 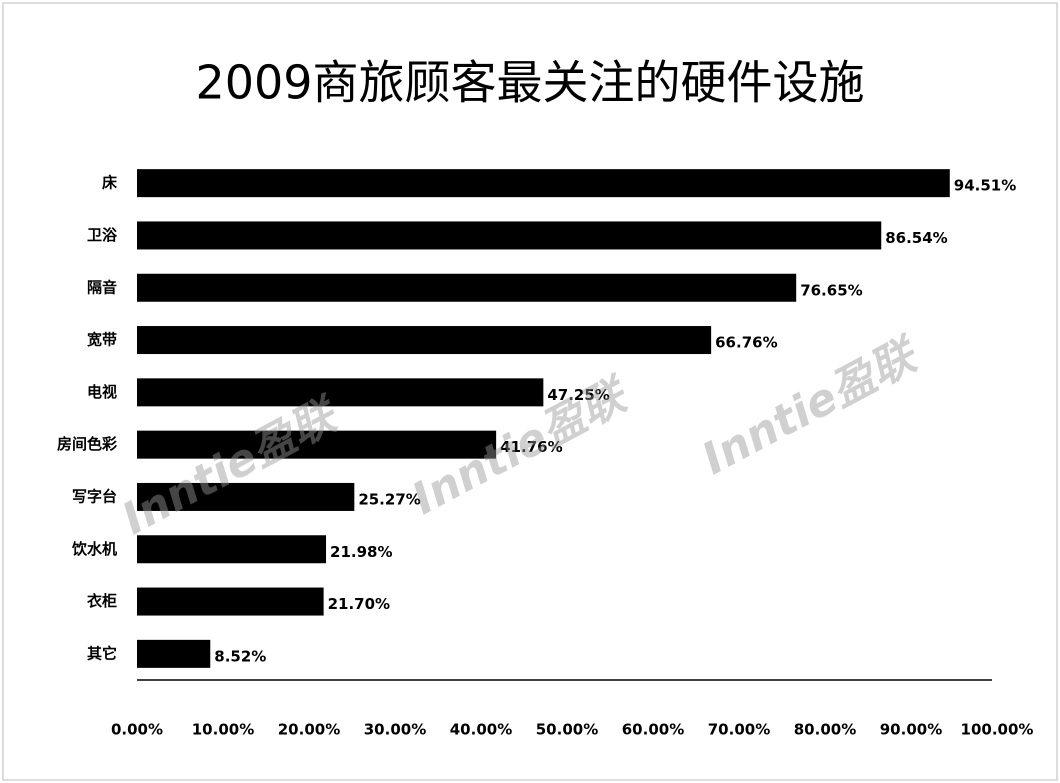 What do you see at coordinates (481, 730) in the screenshot?
I see `x-tick-label: 40.00%` at bounding box center [481, 730].